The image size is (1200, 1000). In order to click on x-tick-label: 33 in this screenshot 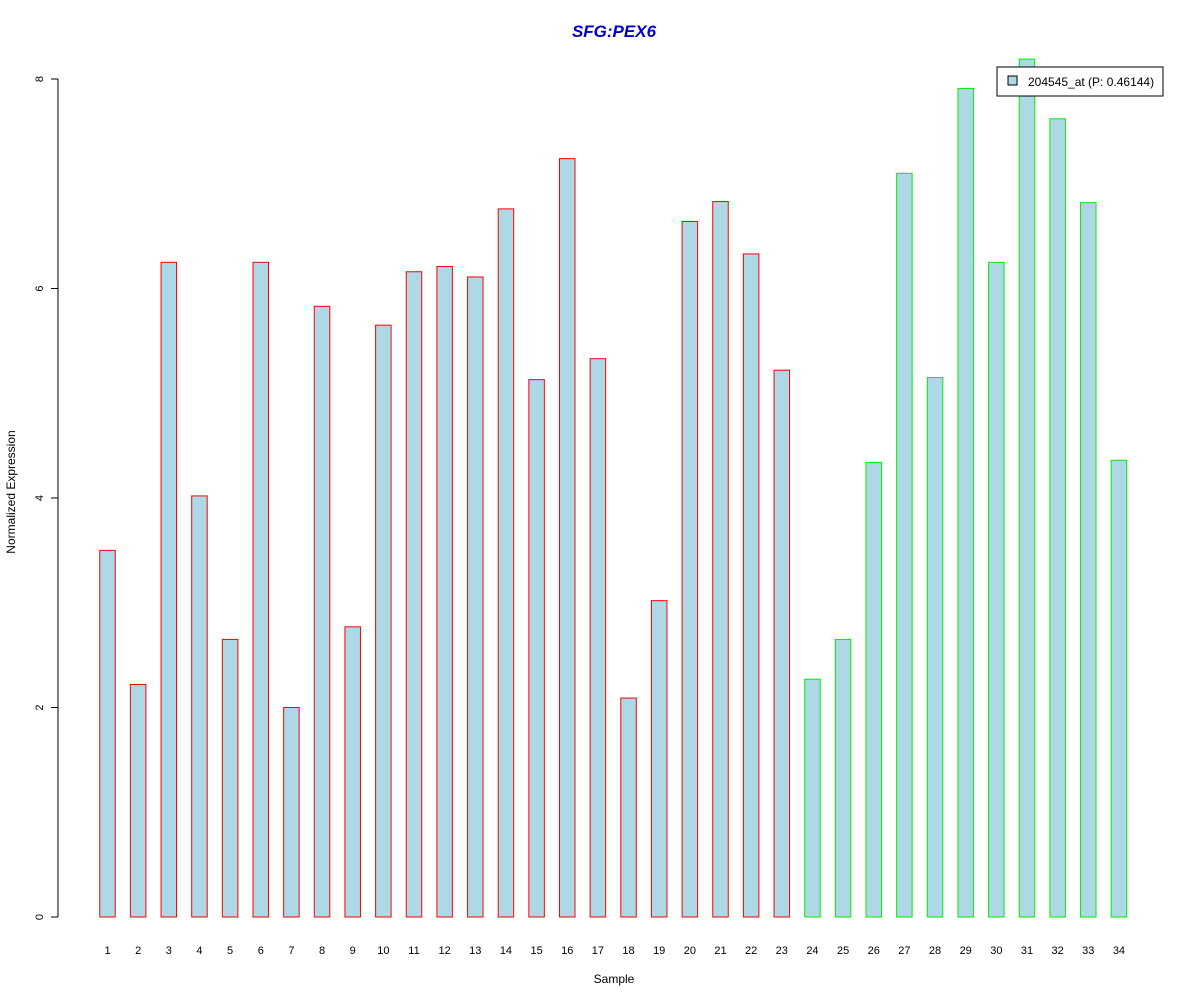, I will do `click(1088, 951)`.